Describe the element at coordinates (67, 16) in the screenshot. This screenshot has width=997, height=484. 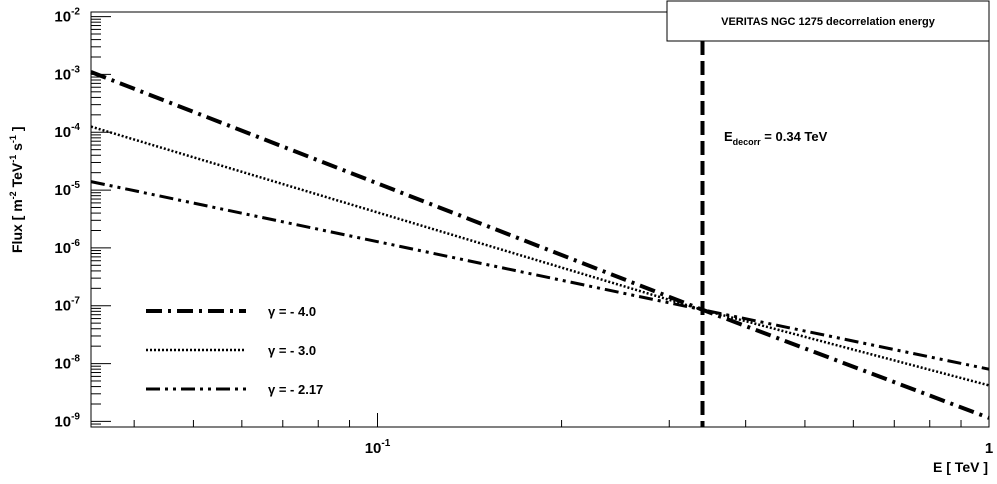
I see `y-tick-label: 10⁻²` at that location.